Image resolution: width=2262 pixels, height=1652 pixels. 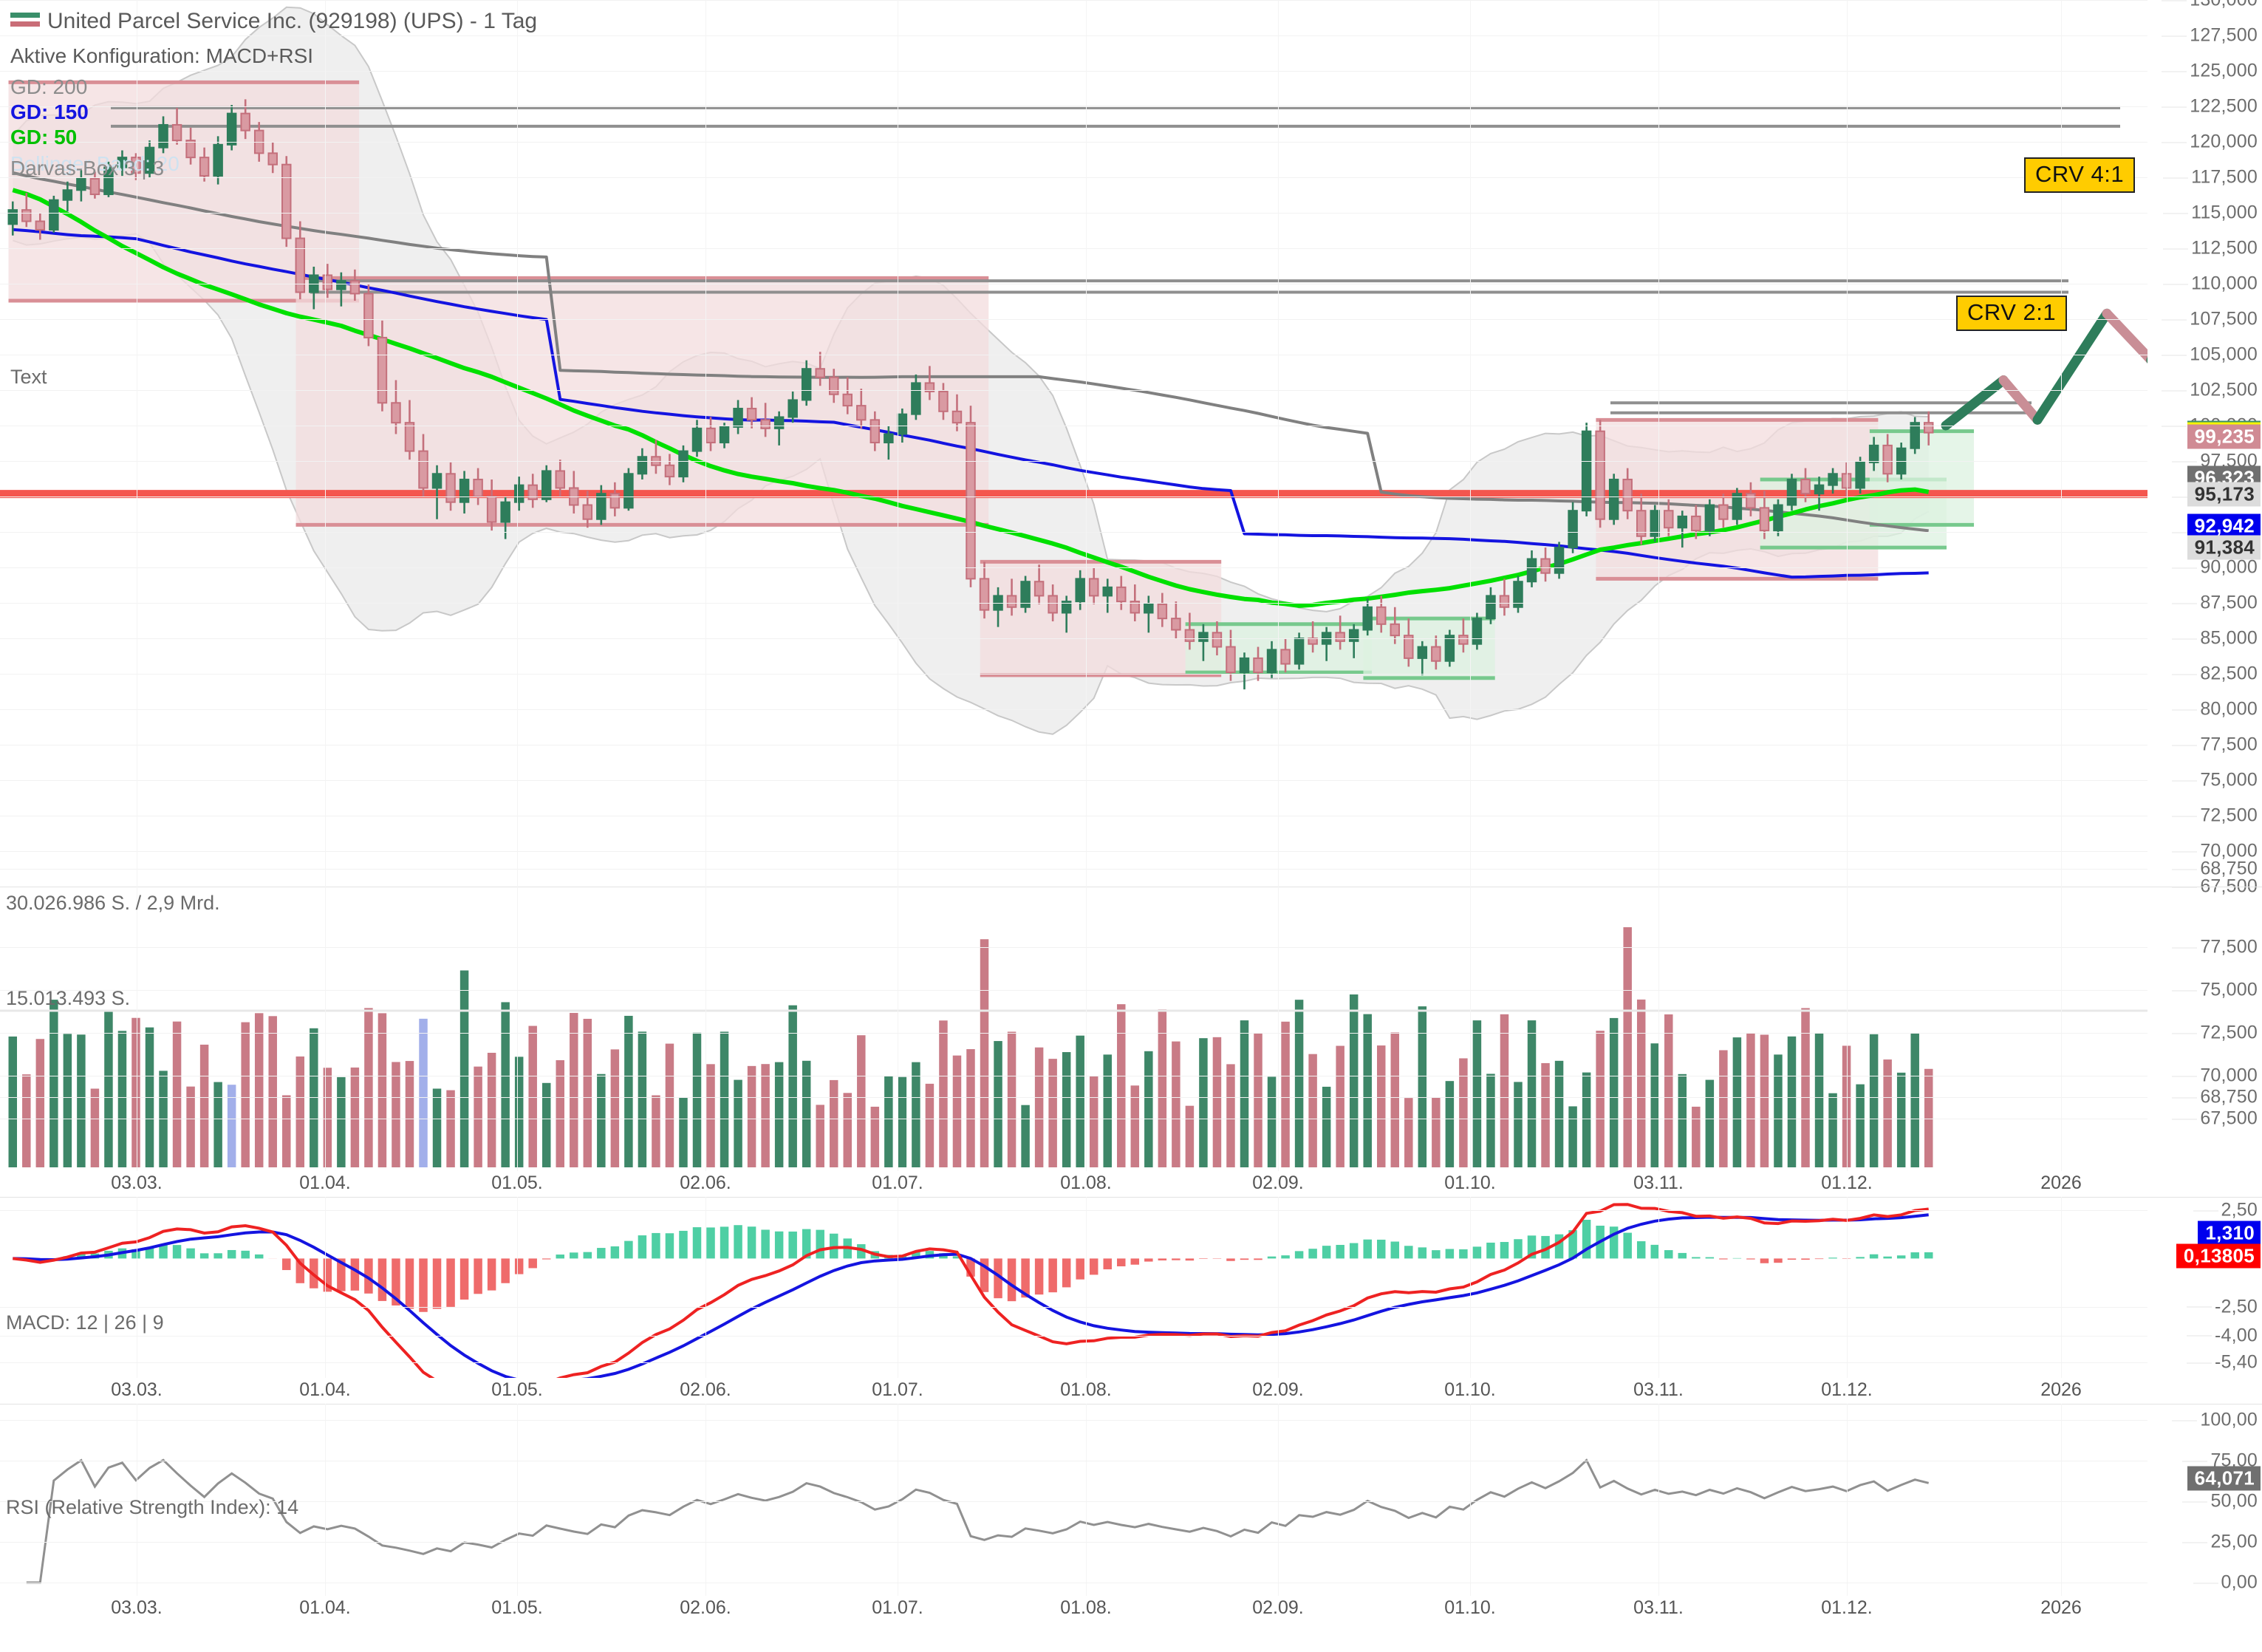 I want to click on price-axis-tick: 130,000, so click(x=2210, y=5).